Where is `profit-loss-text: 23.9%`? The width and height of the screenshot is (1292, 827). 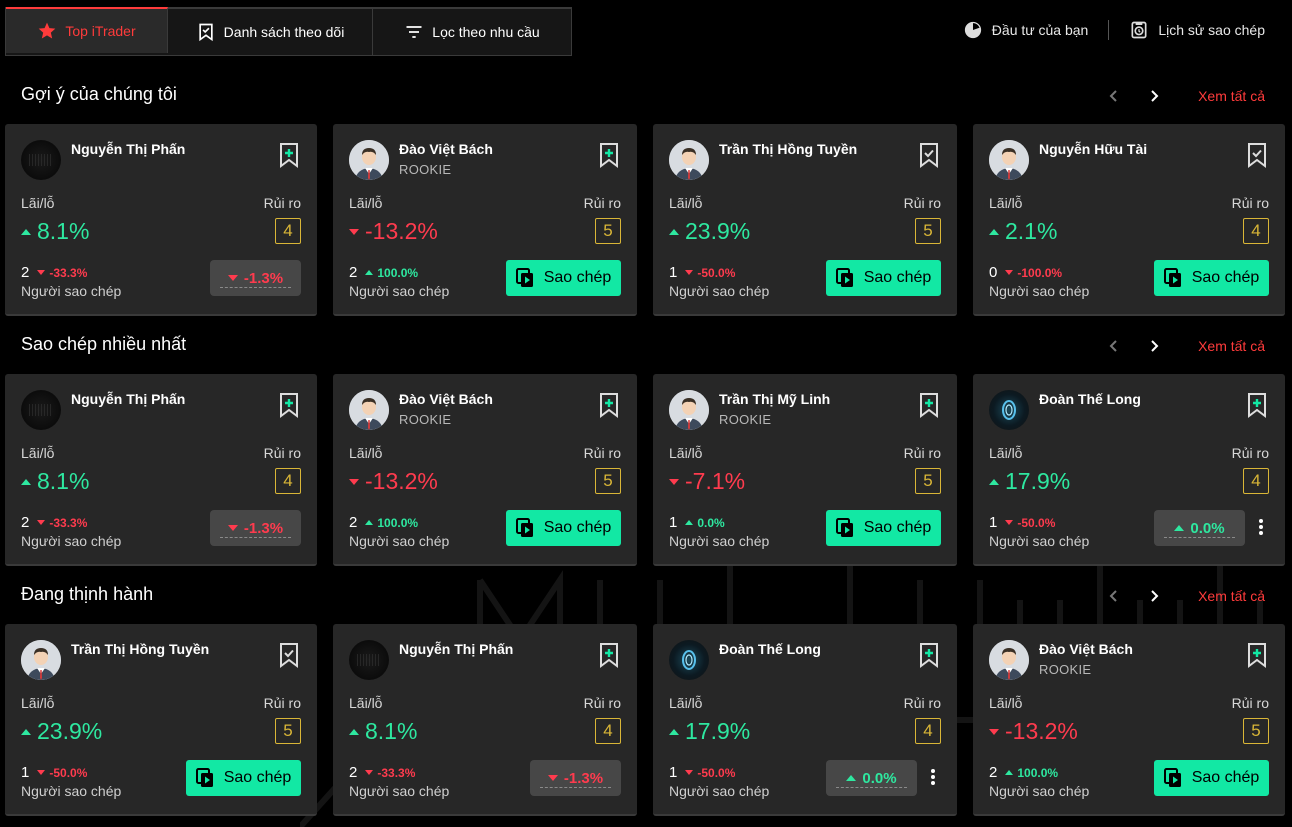 profit-loss-text: 23.9% is located at coordinates (718, 231).